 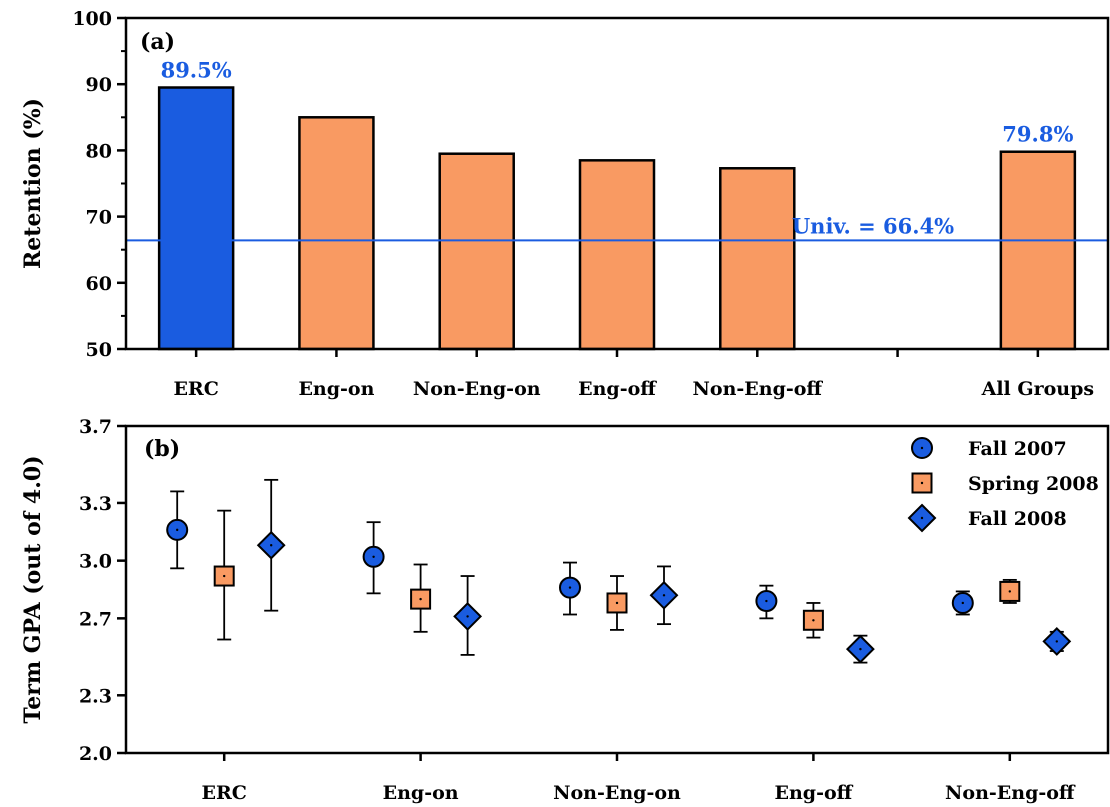 I want to click on y-tick-label-3-0: 3.0, so click(x=95, y=562).